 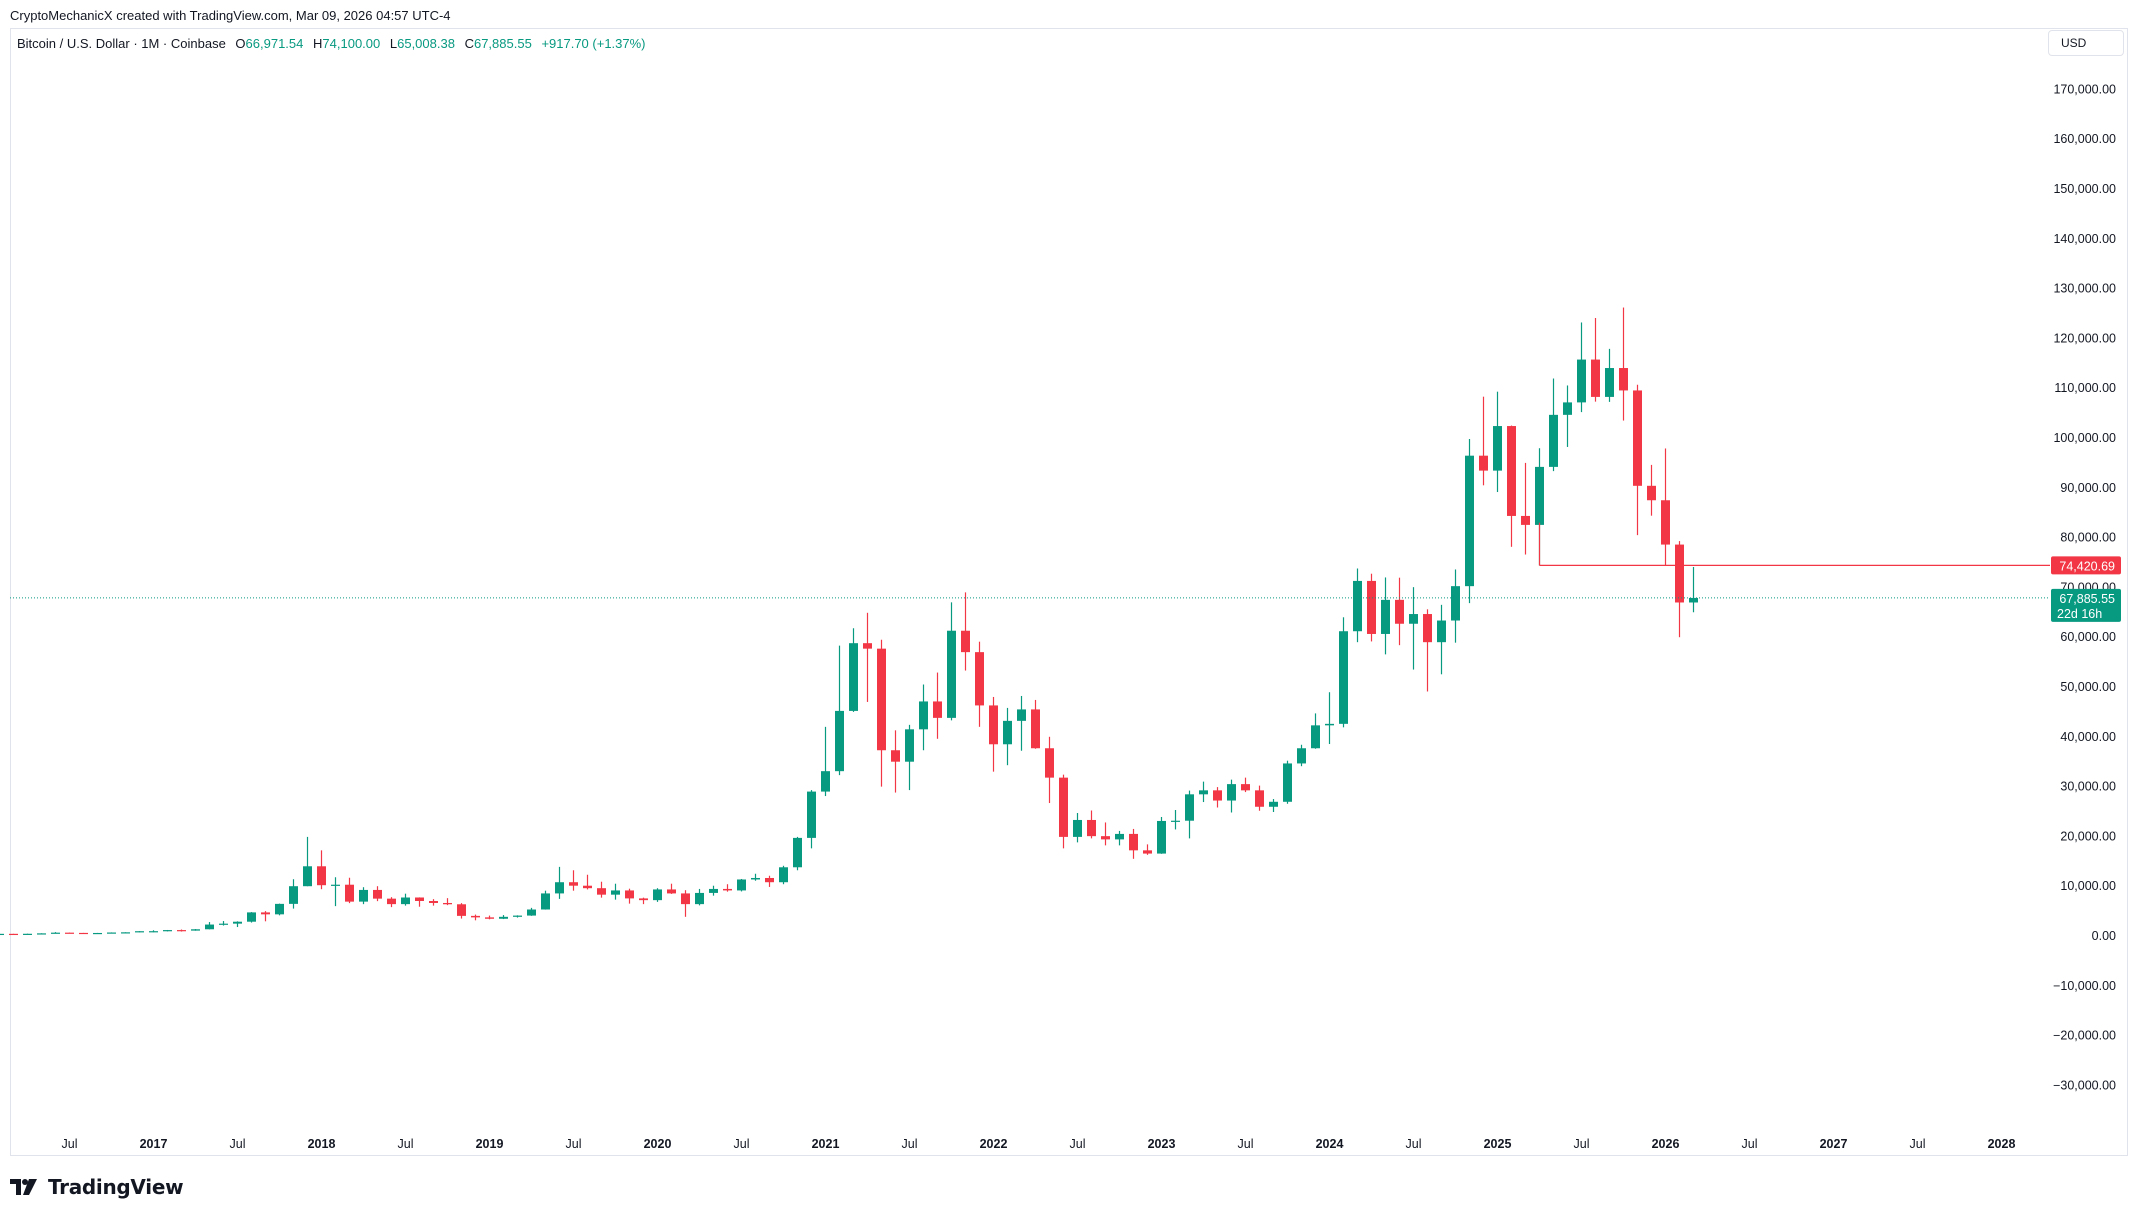 What do you see at coordinates (2087, 599) in the screenshot?
I see `current-price-label: 67,885.55` at bounding box center [2087, 599].